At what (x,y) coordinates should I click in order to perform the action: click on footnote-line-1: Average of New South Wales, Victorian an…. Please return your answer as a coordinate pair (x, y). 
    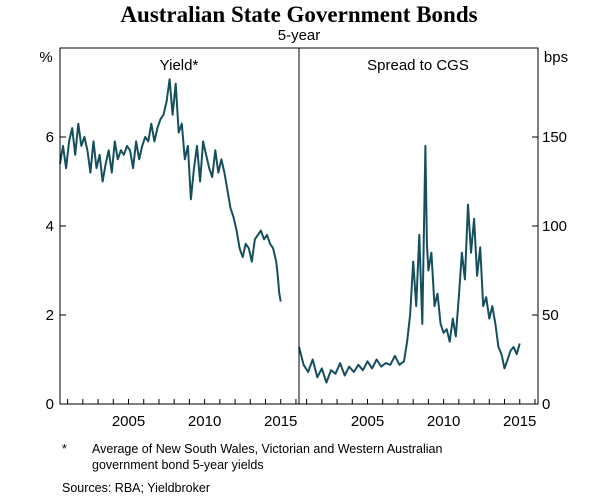
    Looking at the image, I should click on (267, 449).